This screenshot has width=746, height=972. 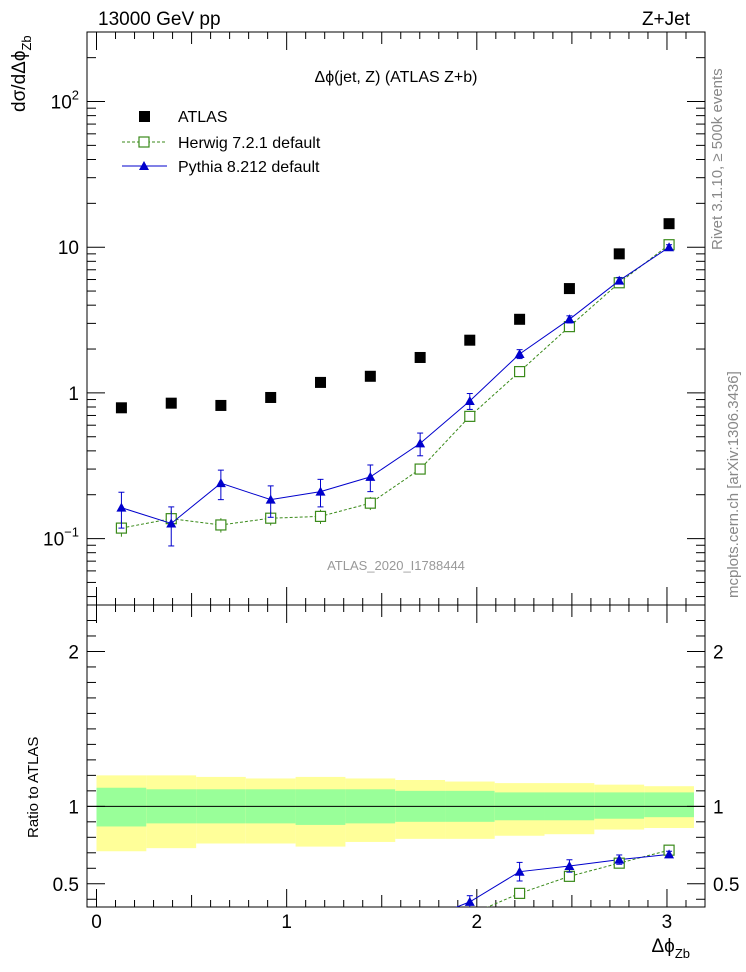 What do you see at coordinates (144, 116) in the screenshot?
I see `legend-marker-atlas` at bounding box center [144, 116].